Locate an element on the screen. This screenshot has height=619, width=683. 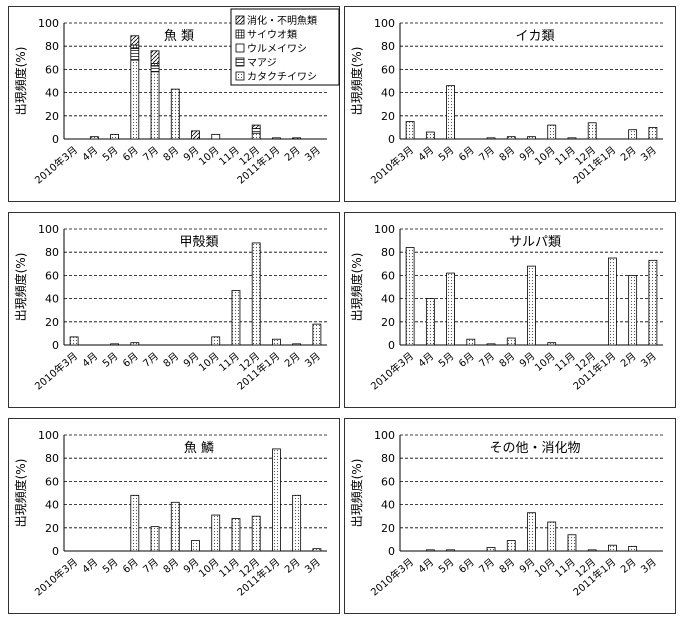
legend is located at coordinates (285, 47).